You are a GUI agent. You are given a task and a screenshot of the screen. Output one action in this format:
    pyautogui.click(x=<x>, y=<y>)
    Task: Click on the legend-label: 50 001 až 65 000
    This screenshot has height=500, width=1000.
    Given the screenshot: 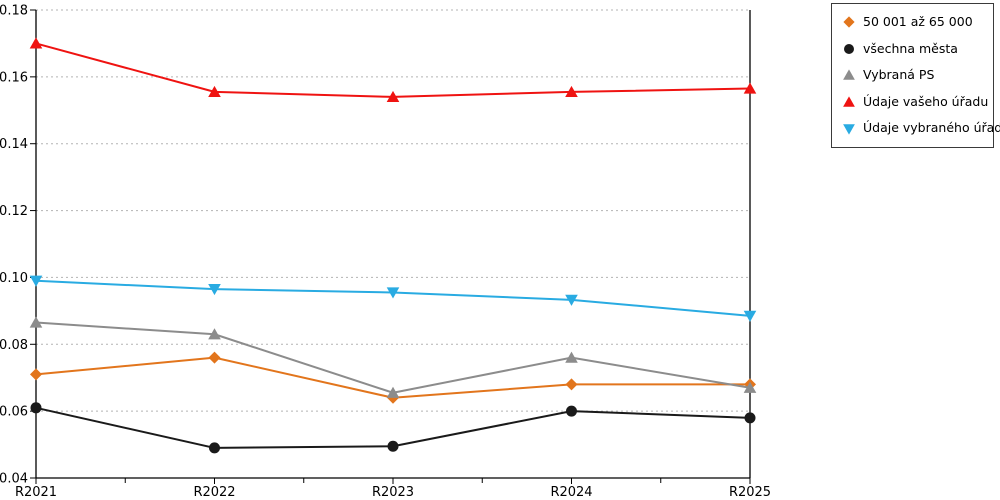 What is the action you would take?
    pyautogui.click(x=918, y=22)
    